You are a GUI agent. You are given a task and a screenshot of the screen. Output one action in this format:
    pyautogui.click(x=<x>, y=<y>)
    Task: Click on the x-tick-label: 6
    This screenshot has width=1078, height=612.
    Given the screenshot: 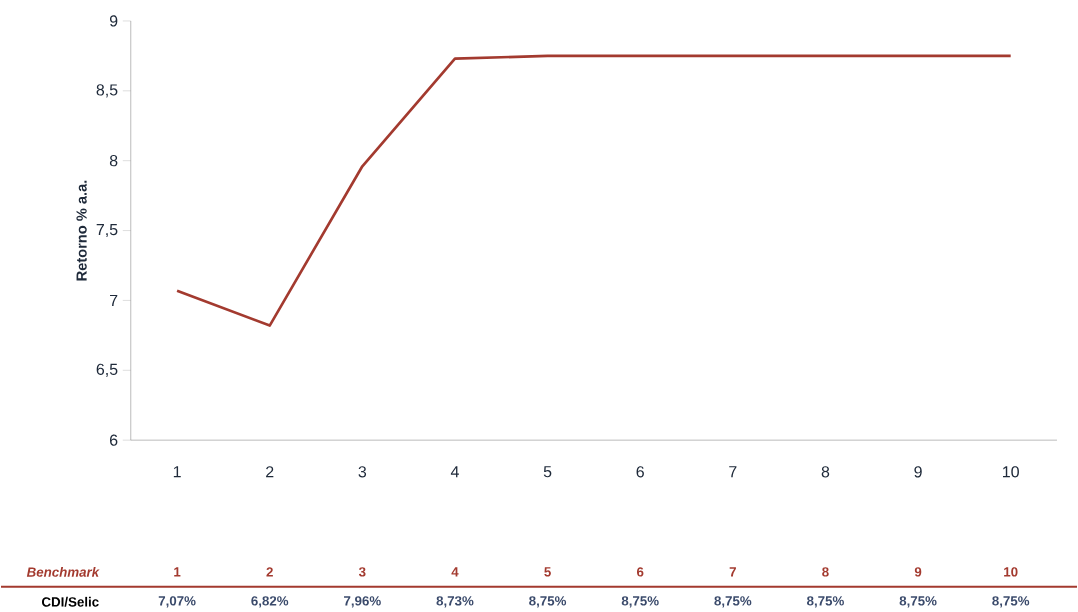 What is the action you would take?
    pyautogui.click(x=640, y=472)
    